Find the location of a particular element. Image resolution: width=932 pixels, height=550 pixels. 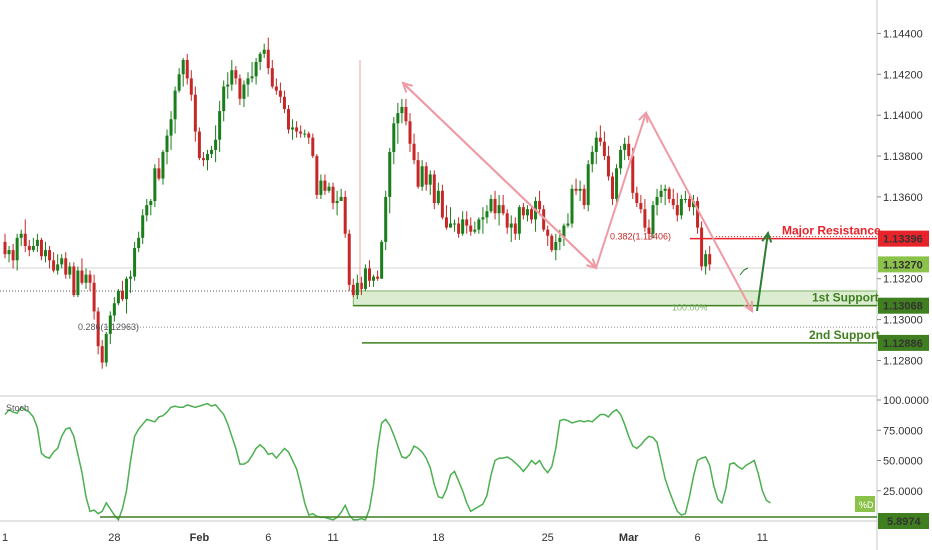

current-price-label-bg is located at coordinates (903, 264).